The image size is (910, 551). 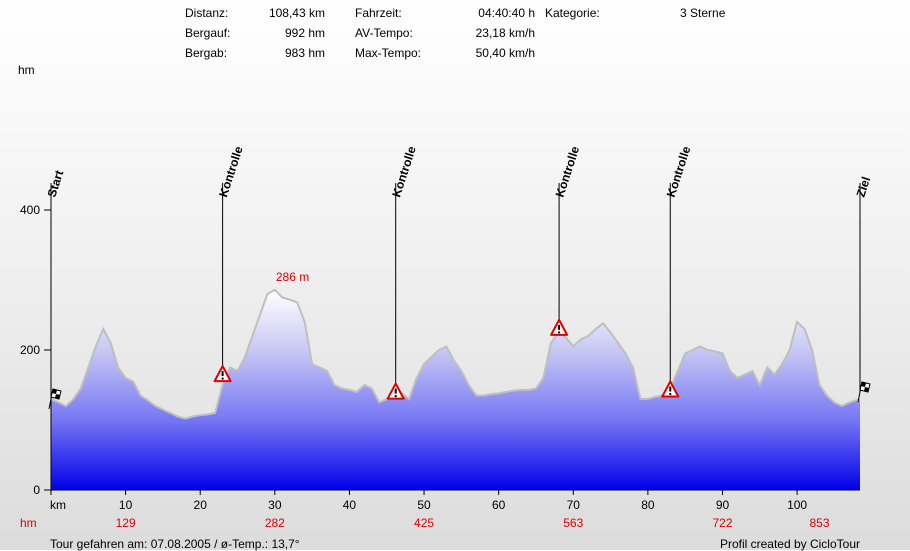 What do you see at coordinates (378, 13) in the screenshot?
I see `stat-label-ride-time: Fahrzeit:` at bounding box center [378, 13].